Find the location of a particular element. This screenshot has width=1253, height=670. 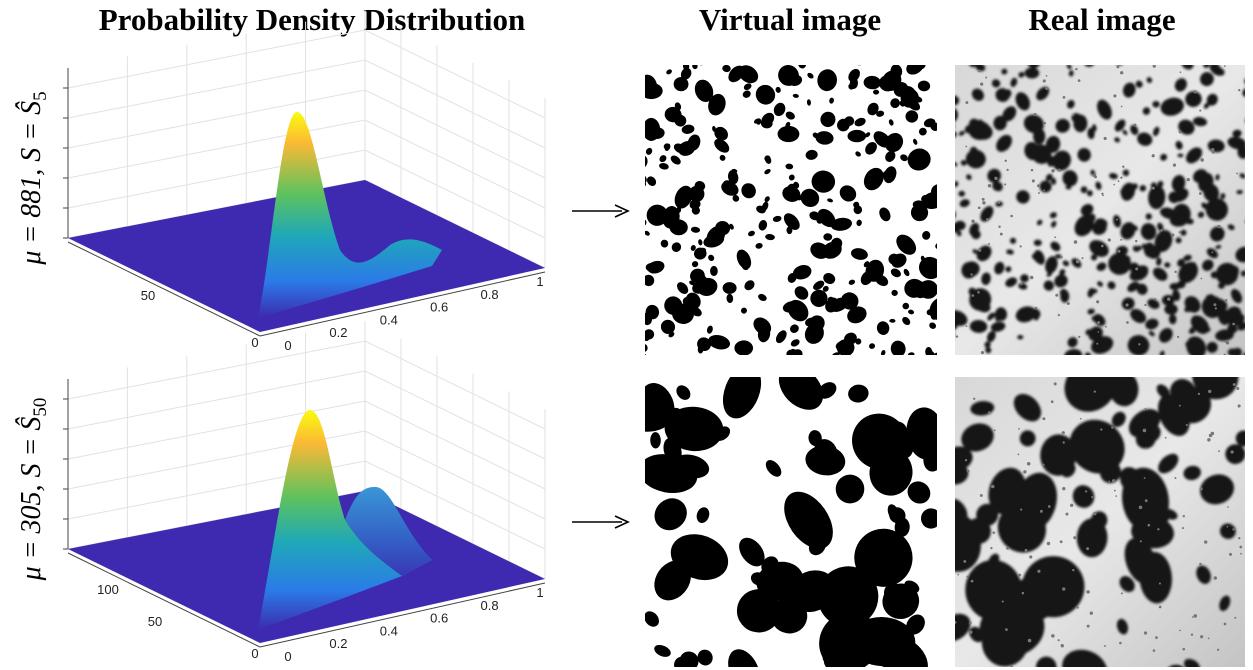

column-title: Real image is located at coordinates (1101, 19).